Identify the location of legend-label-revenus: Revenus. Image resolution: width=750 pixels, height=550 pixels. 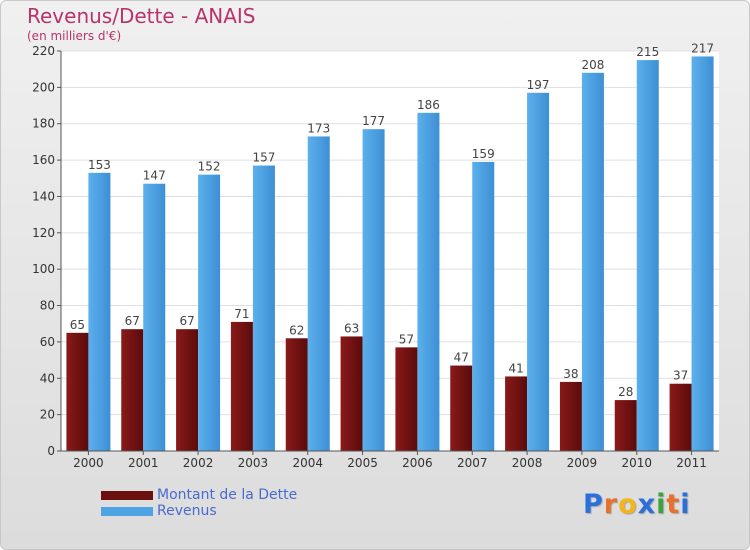
(187, 511).